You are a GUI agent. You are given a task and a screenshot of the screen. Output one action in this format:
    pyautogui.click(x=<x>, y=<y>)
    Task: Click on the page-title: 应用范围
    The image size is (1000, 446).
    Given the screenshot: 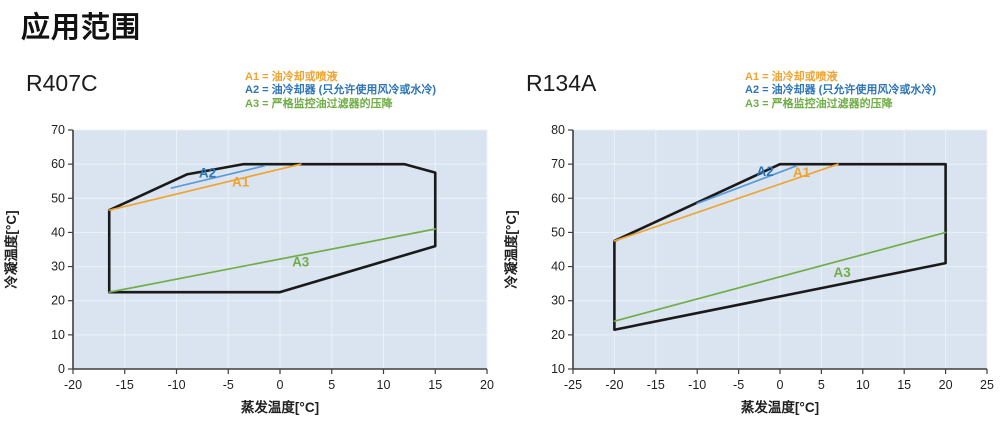 What is the action you would take?
    pyautogui.click(x=81, y=28)
    